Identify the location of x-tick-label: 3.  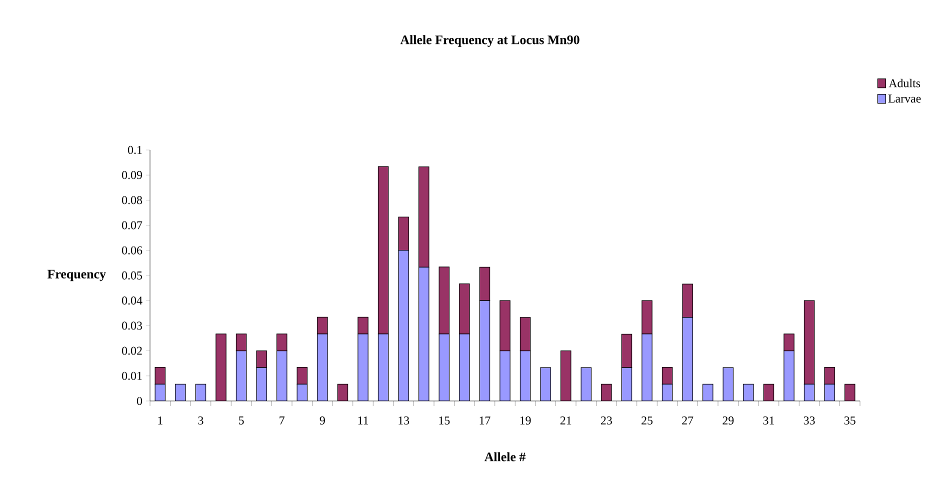
(201, 420).